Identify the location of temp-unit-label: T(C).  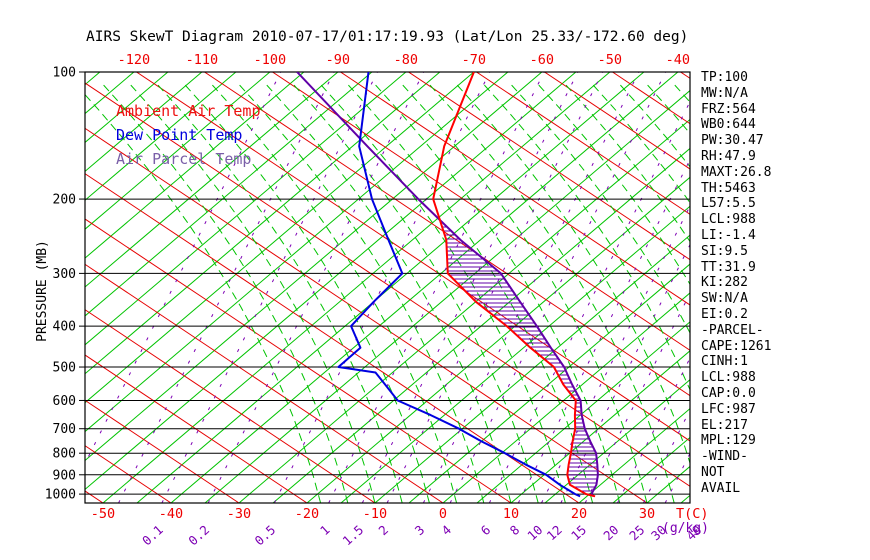
(692, 514).